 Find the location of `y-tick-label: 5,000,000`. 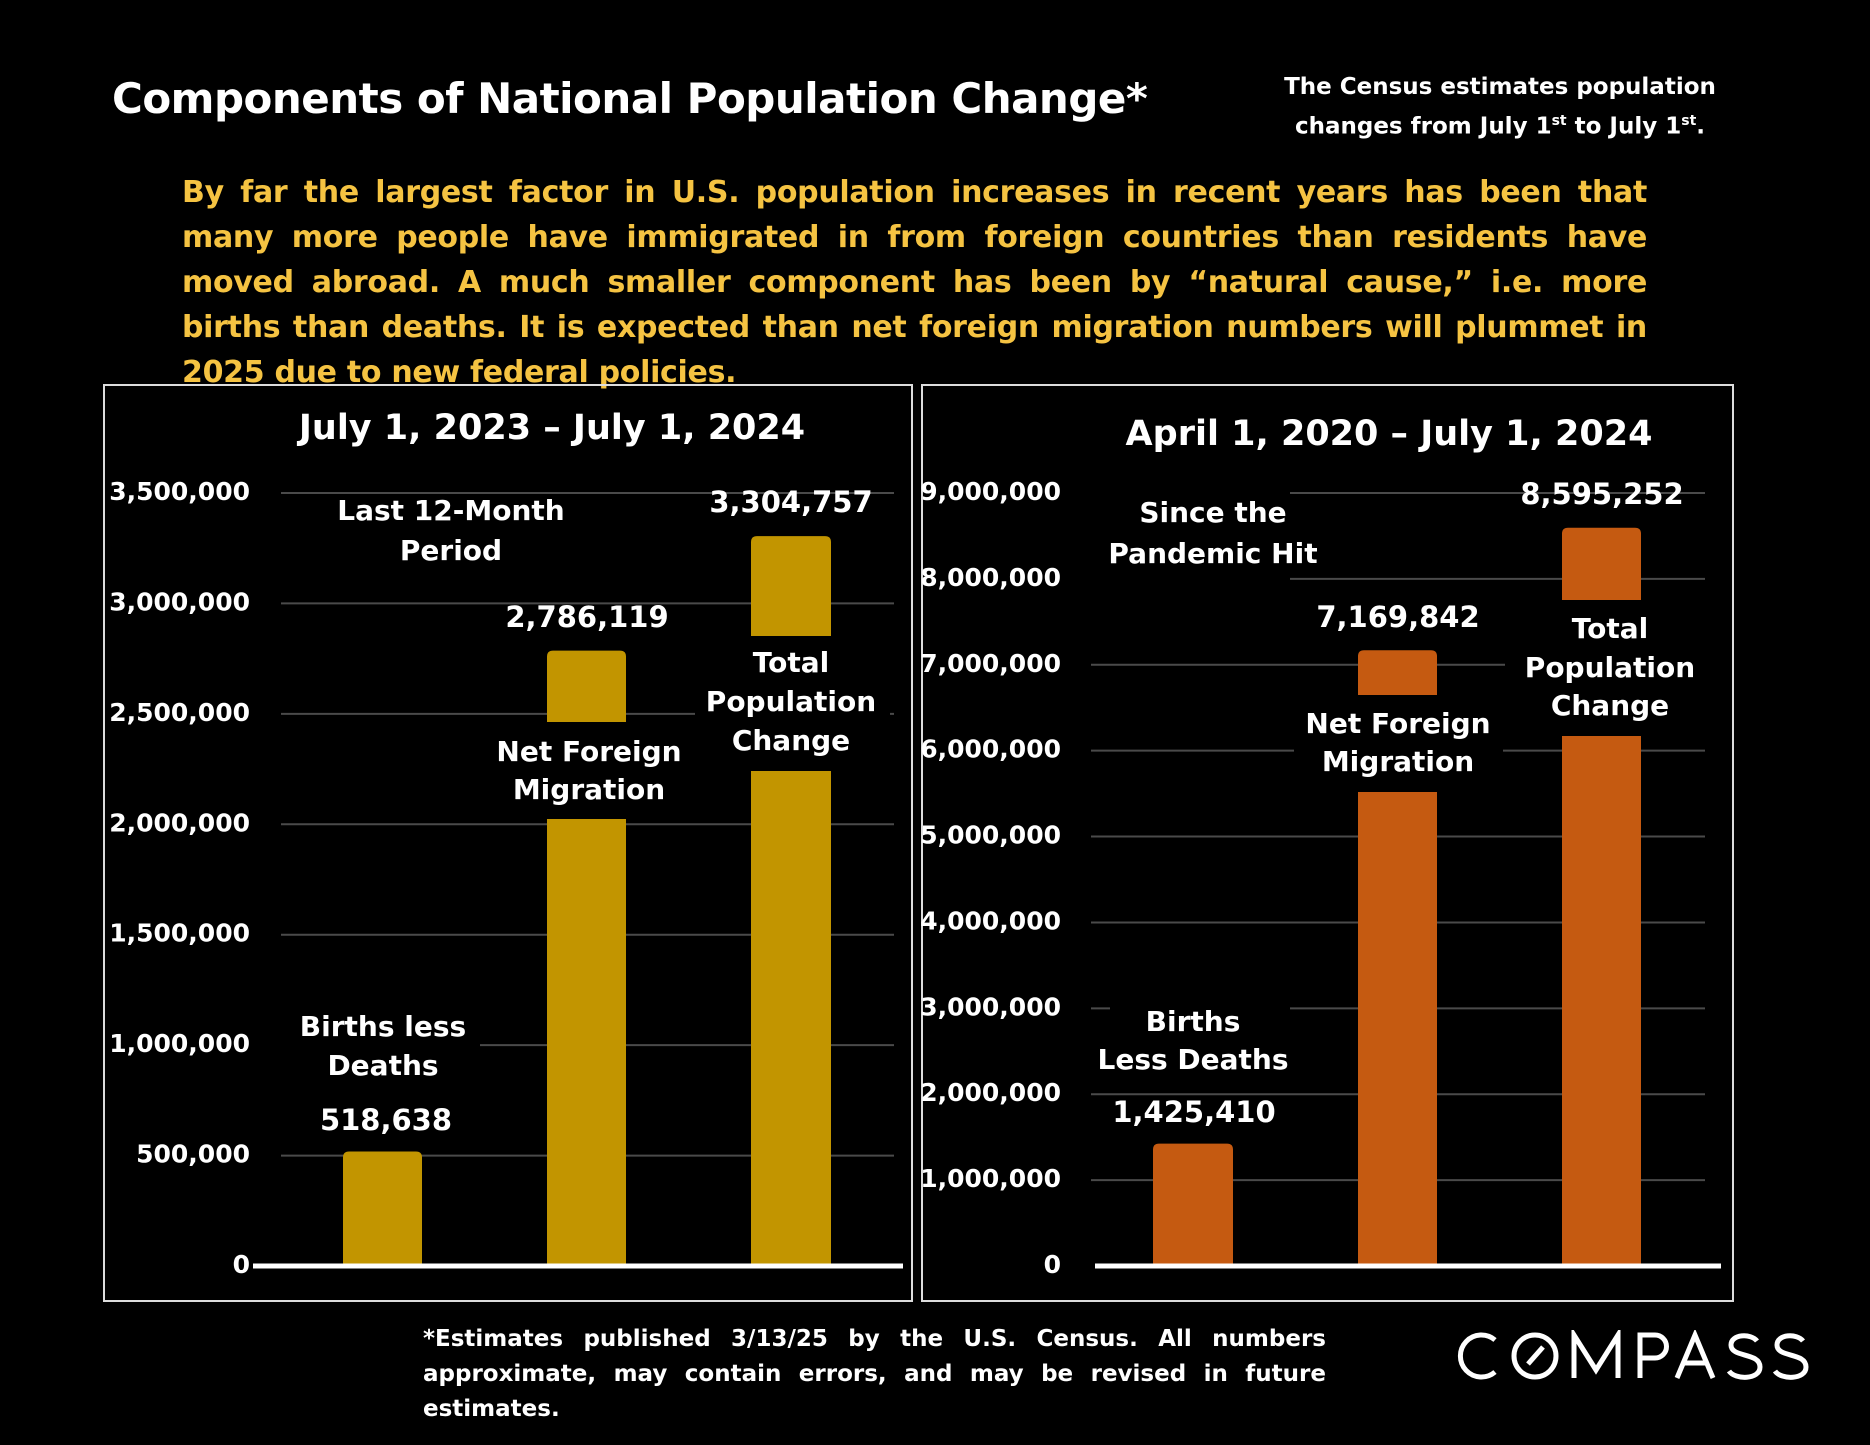

y-tick-label: 5,000,000 is located at coordinates (990, 835).